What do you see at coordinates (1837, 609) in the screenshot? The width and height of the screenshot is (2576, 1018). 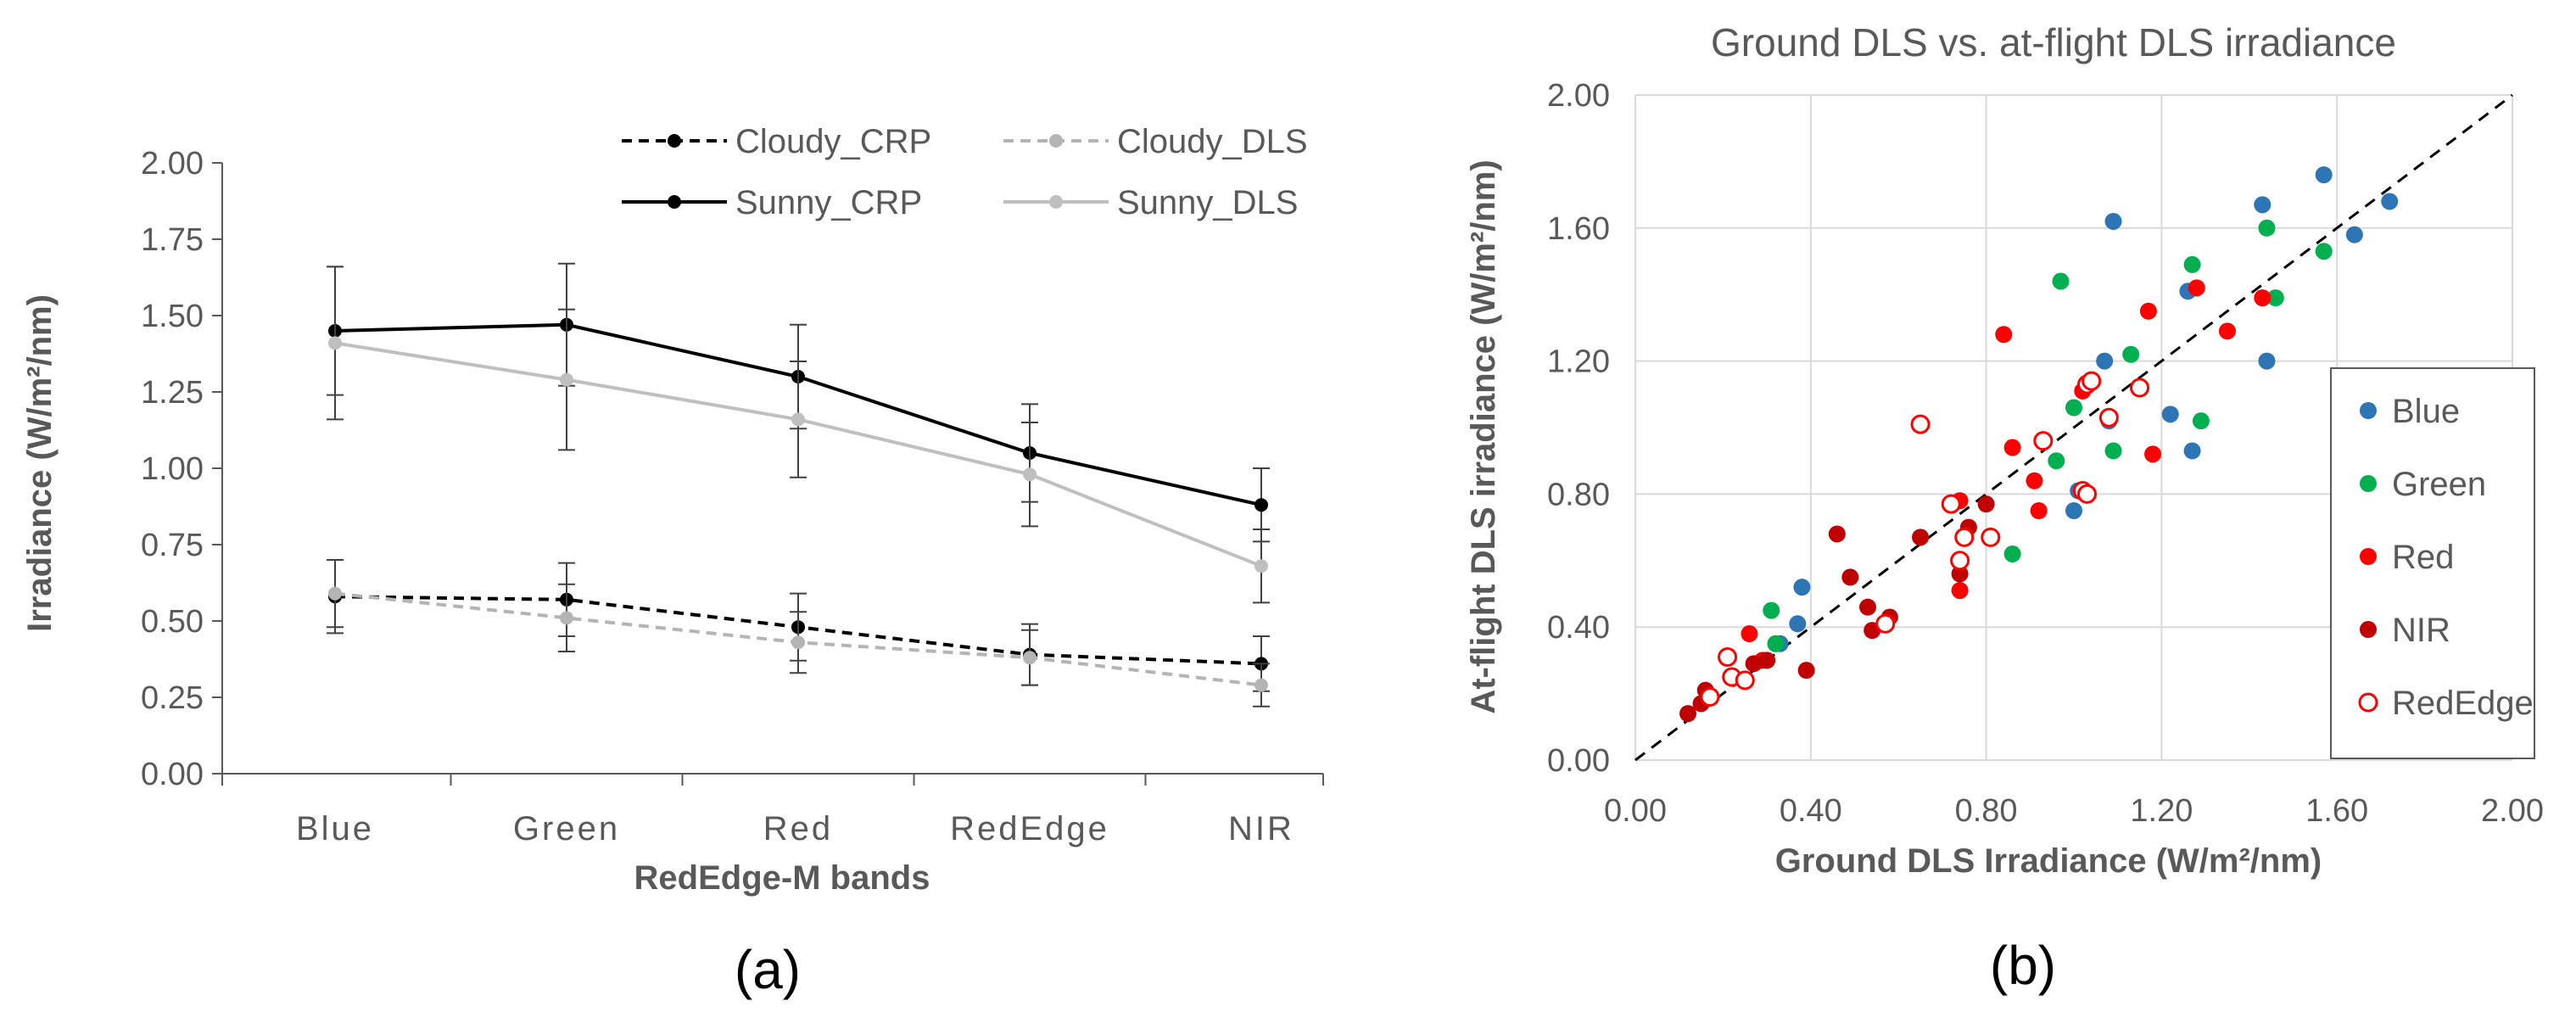 I see `b-series-nir` at bounding box center [1837, 609].